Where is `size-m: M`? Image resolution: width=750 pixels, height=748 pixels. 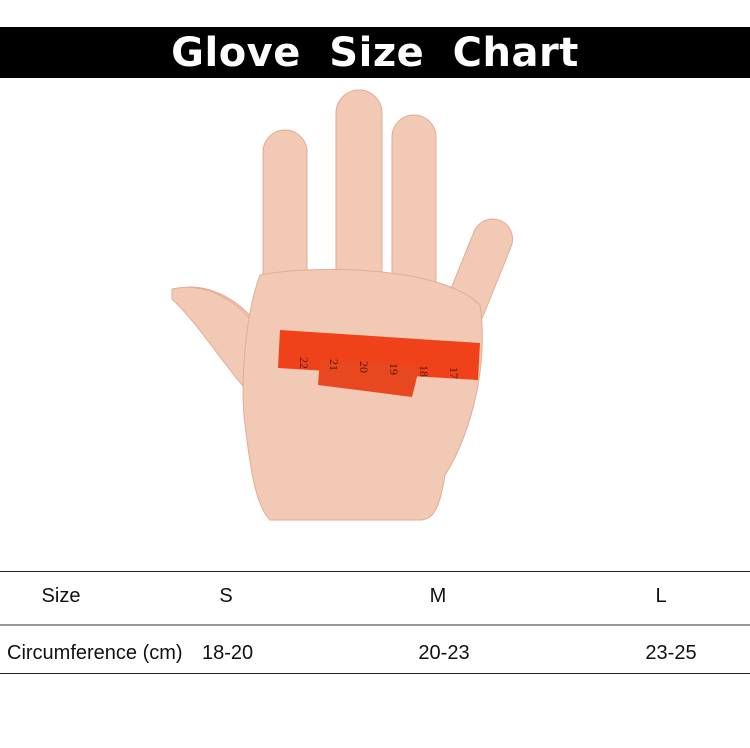
size-m: M is located at coordinates (438, 596).